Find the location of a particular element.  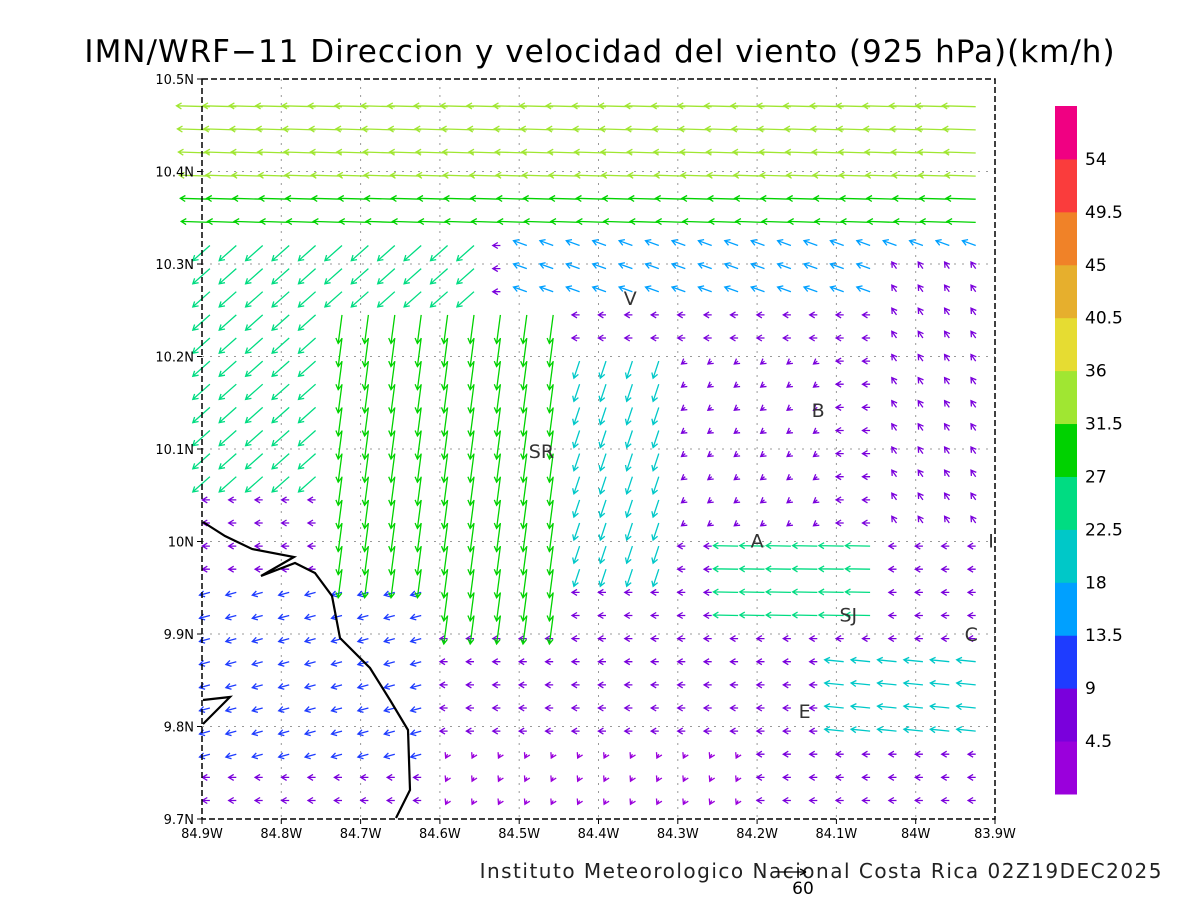

lat-tick-label: 9.8N is located at coordinates (179, 728).